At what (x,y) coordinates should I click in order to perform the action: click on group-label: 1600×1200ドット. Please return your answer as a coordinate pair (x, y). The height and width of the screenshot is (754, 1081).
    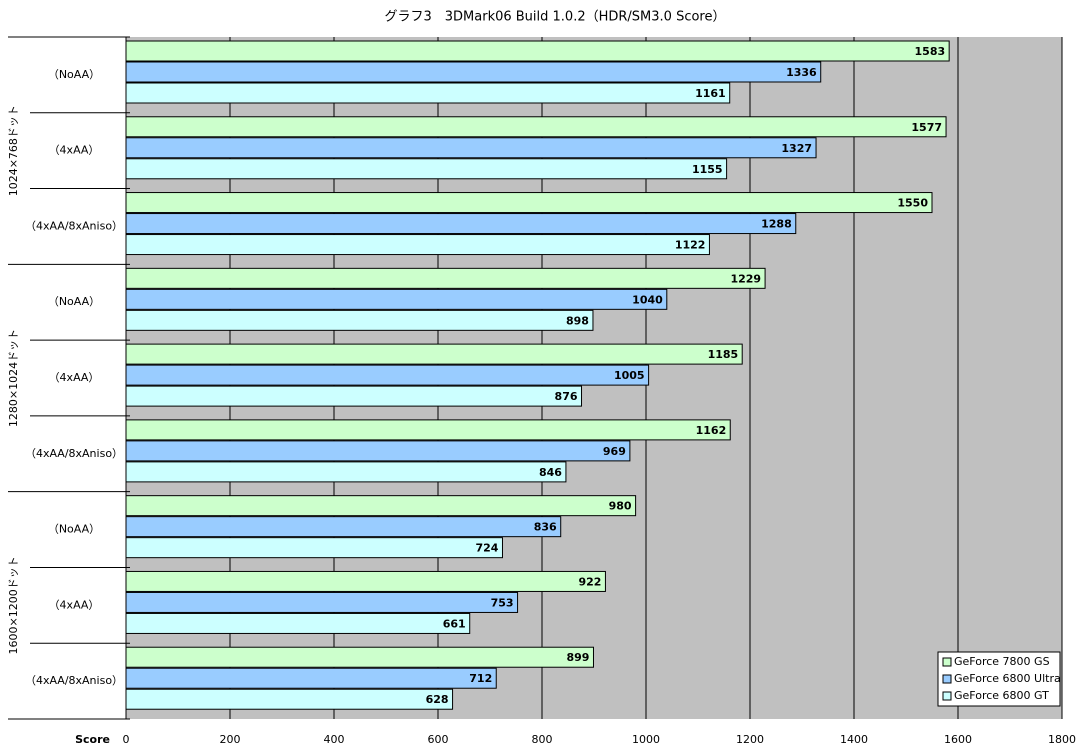
    Looking at the image, I should click on (13, 605).